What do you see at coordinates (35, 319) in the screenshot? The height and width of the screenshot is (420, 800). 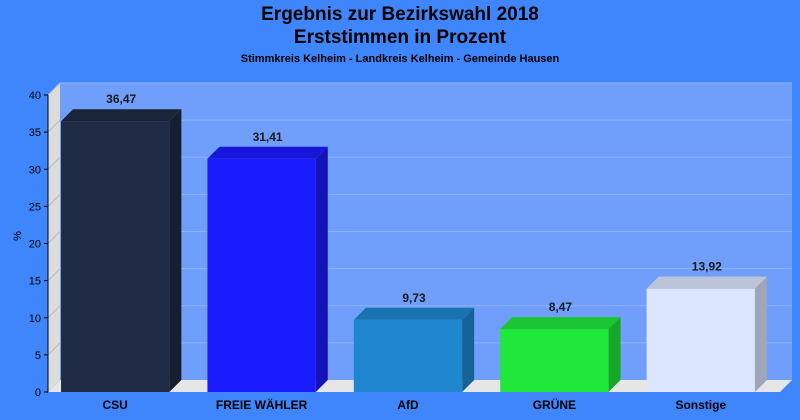 I see `y-tick-label: 10` at bounding box center [35, 319].